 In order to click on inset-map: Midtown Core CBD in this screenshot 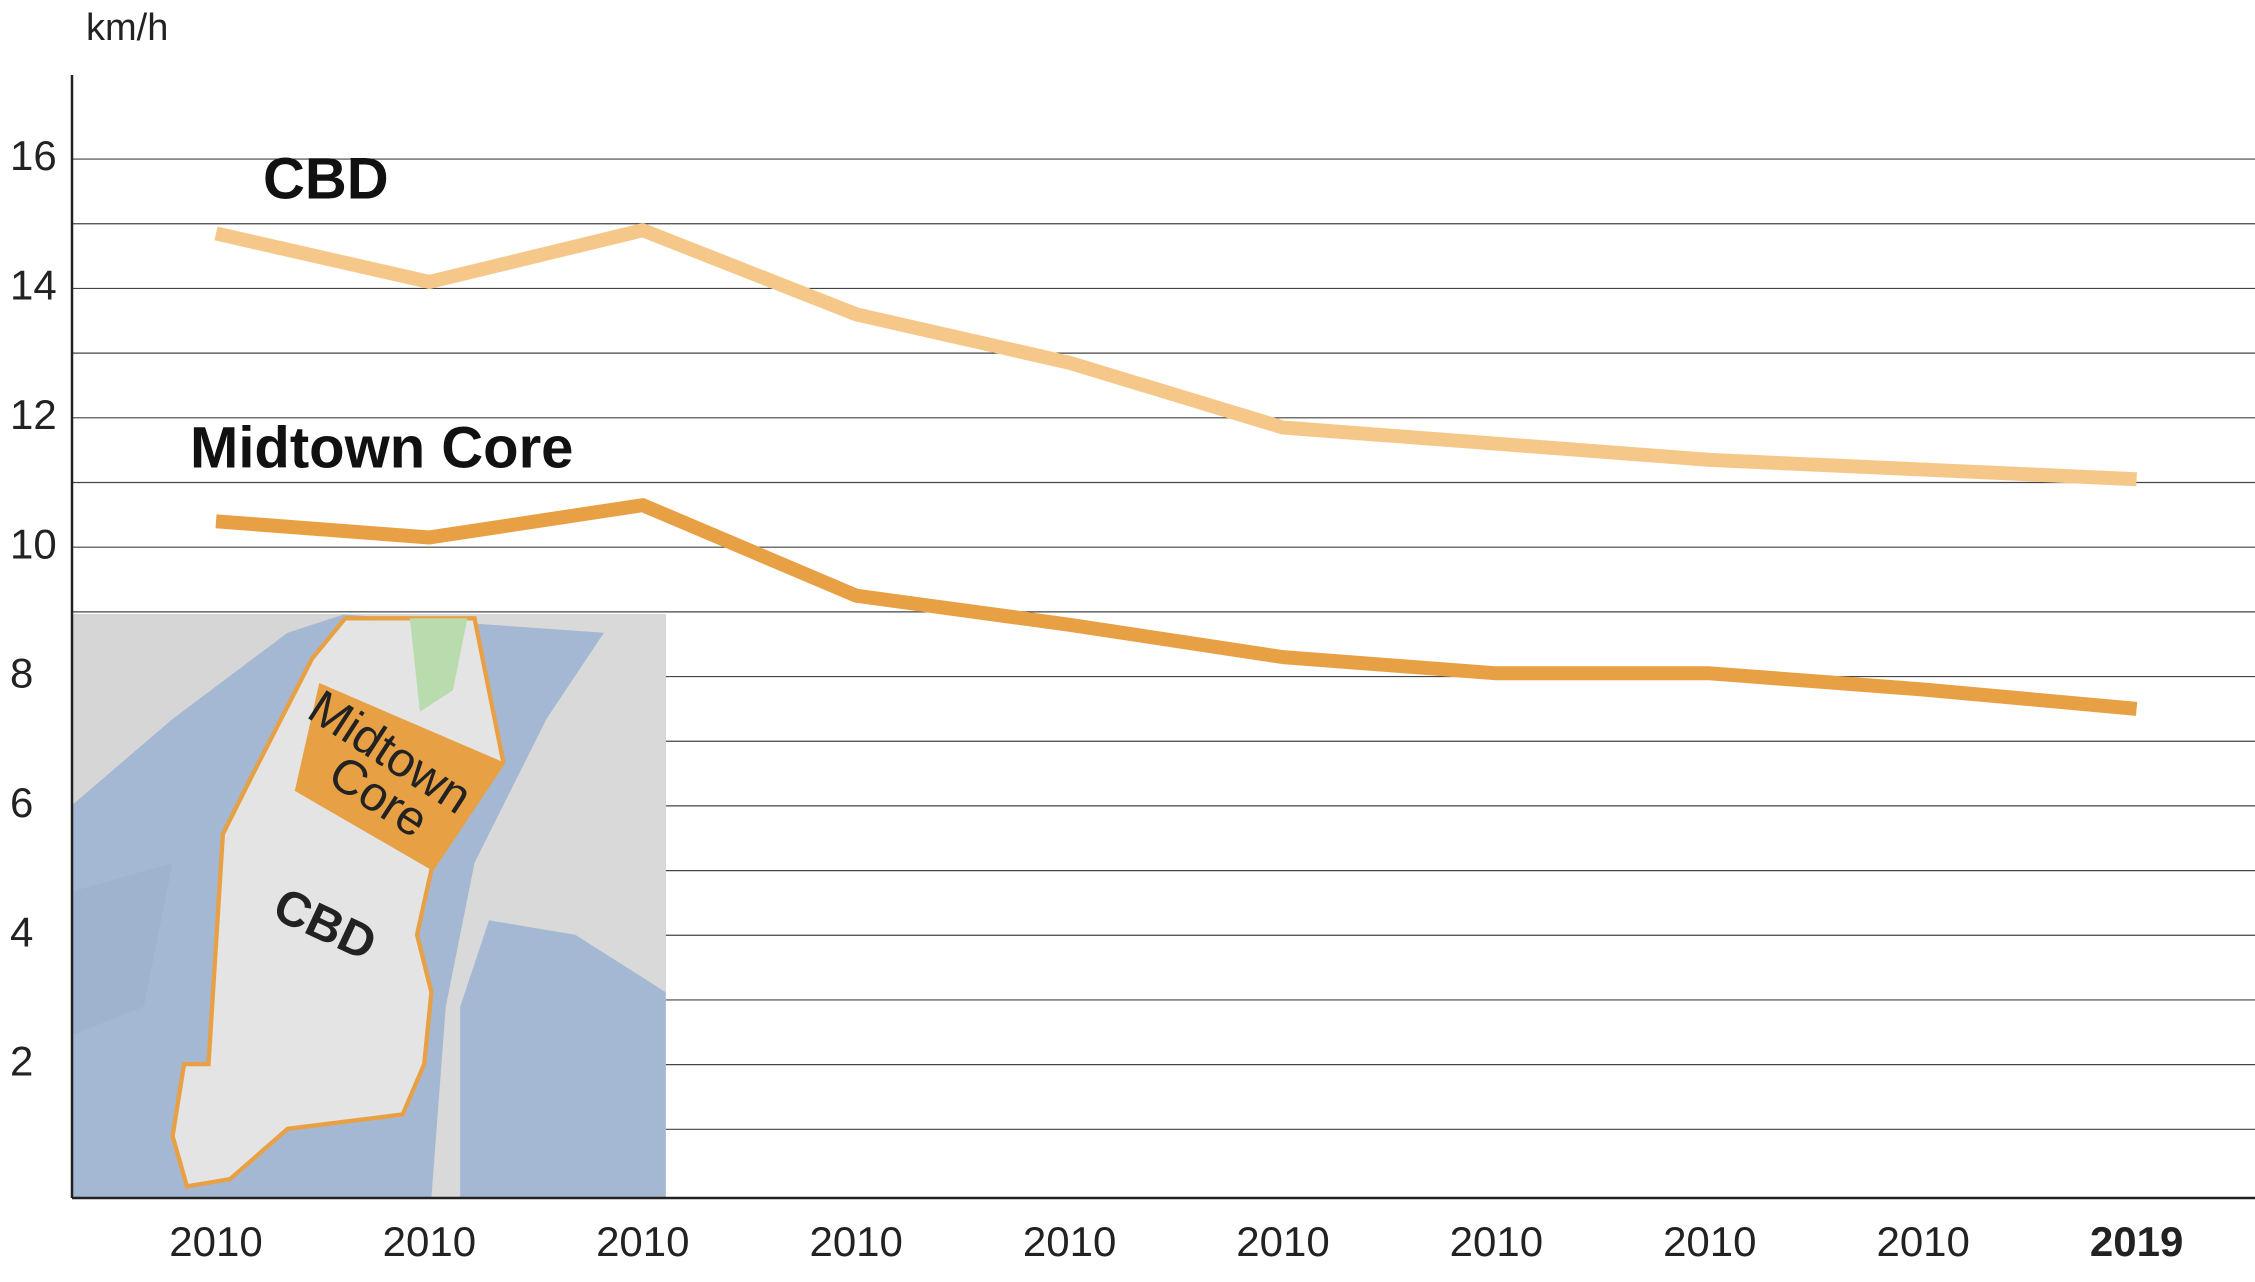, I will do `click(368, 906)`.